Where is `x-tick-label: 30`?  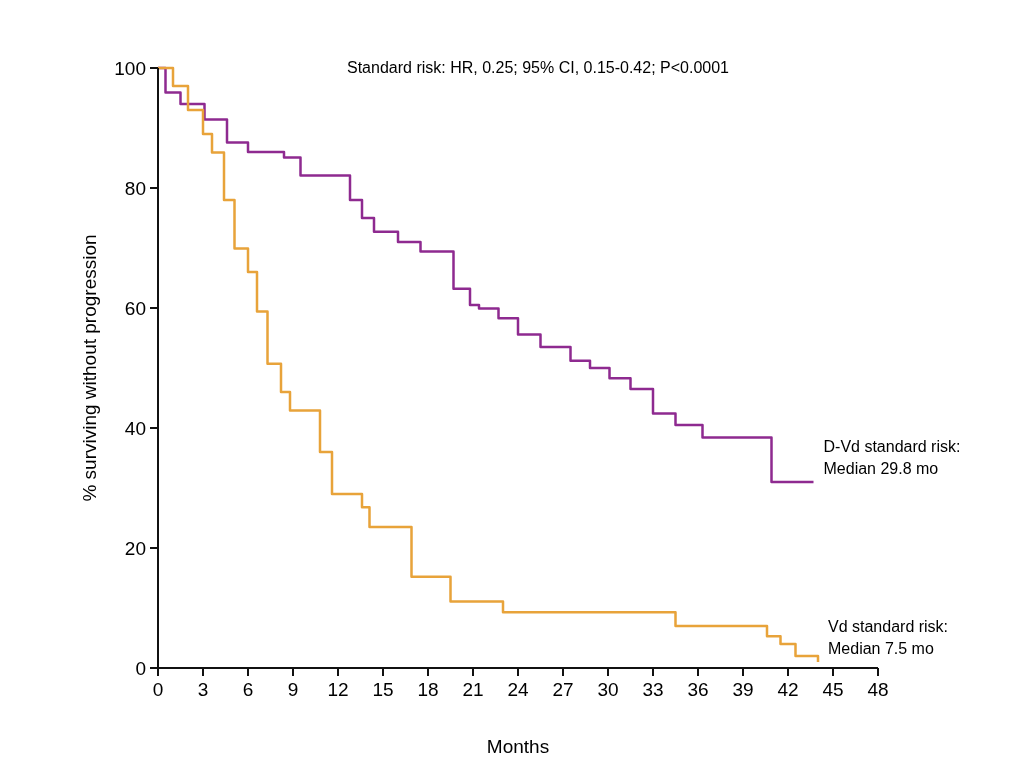 x-tick-label: 30 is located at coordinates (608, 689).